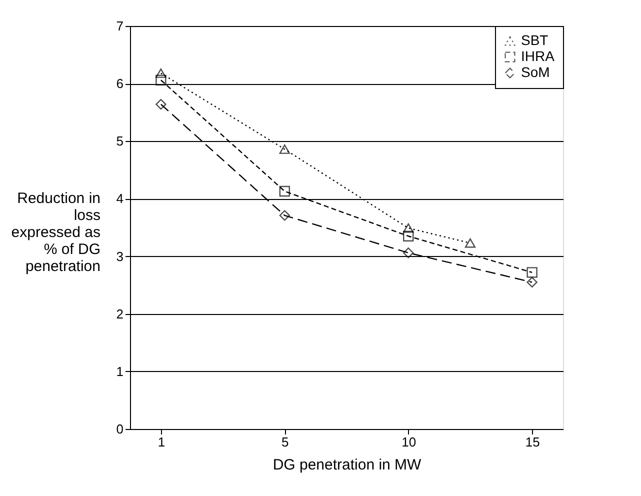  I want to click on y-tick-label: 7, so click(120, 26).